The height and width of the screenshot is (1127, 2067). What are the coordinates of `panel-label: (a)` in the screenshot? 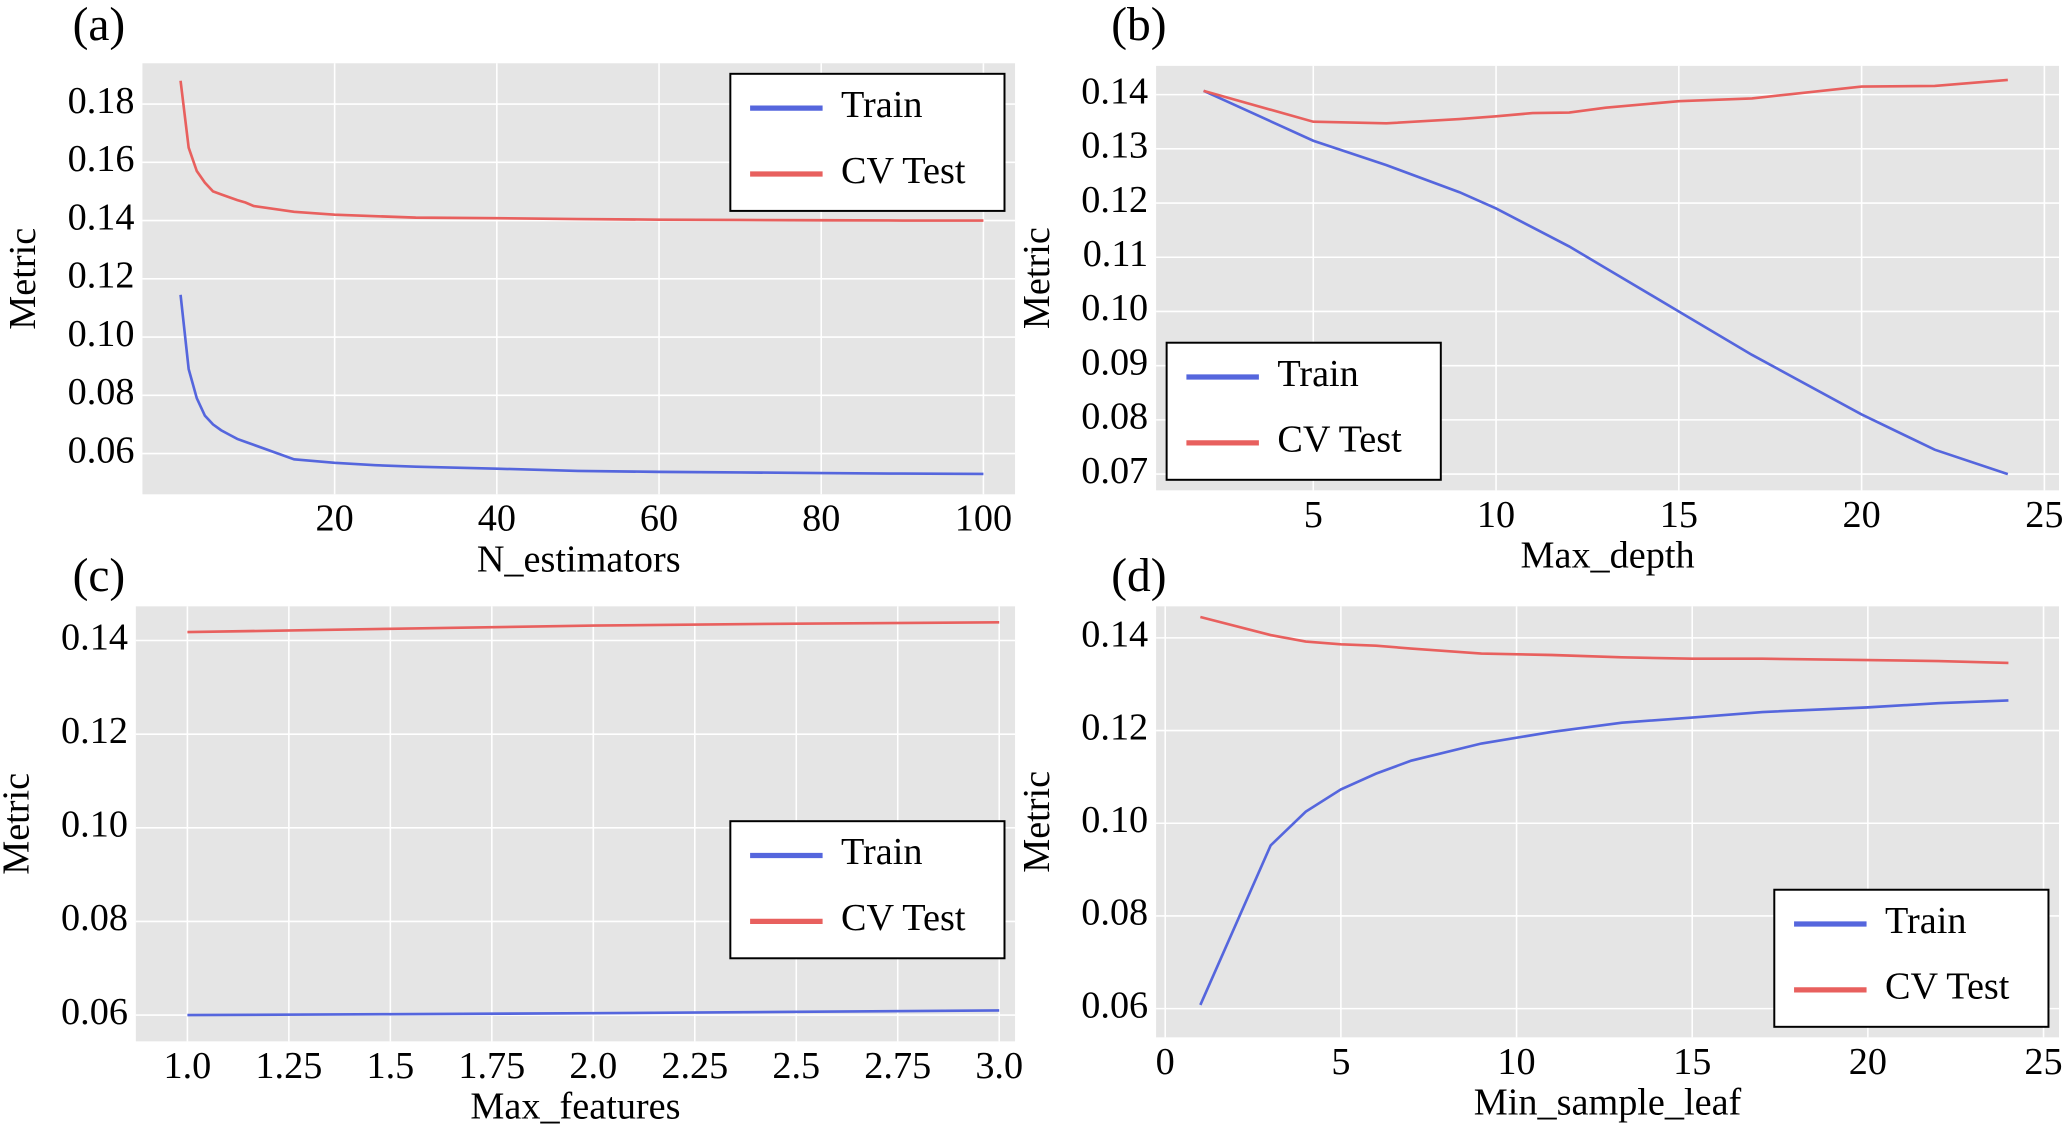 It's located at (99, 25).